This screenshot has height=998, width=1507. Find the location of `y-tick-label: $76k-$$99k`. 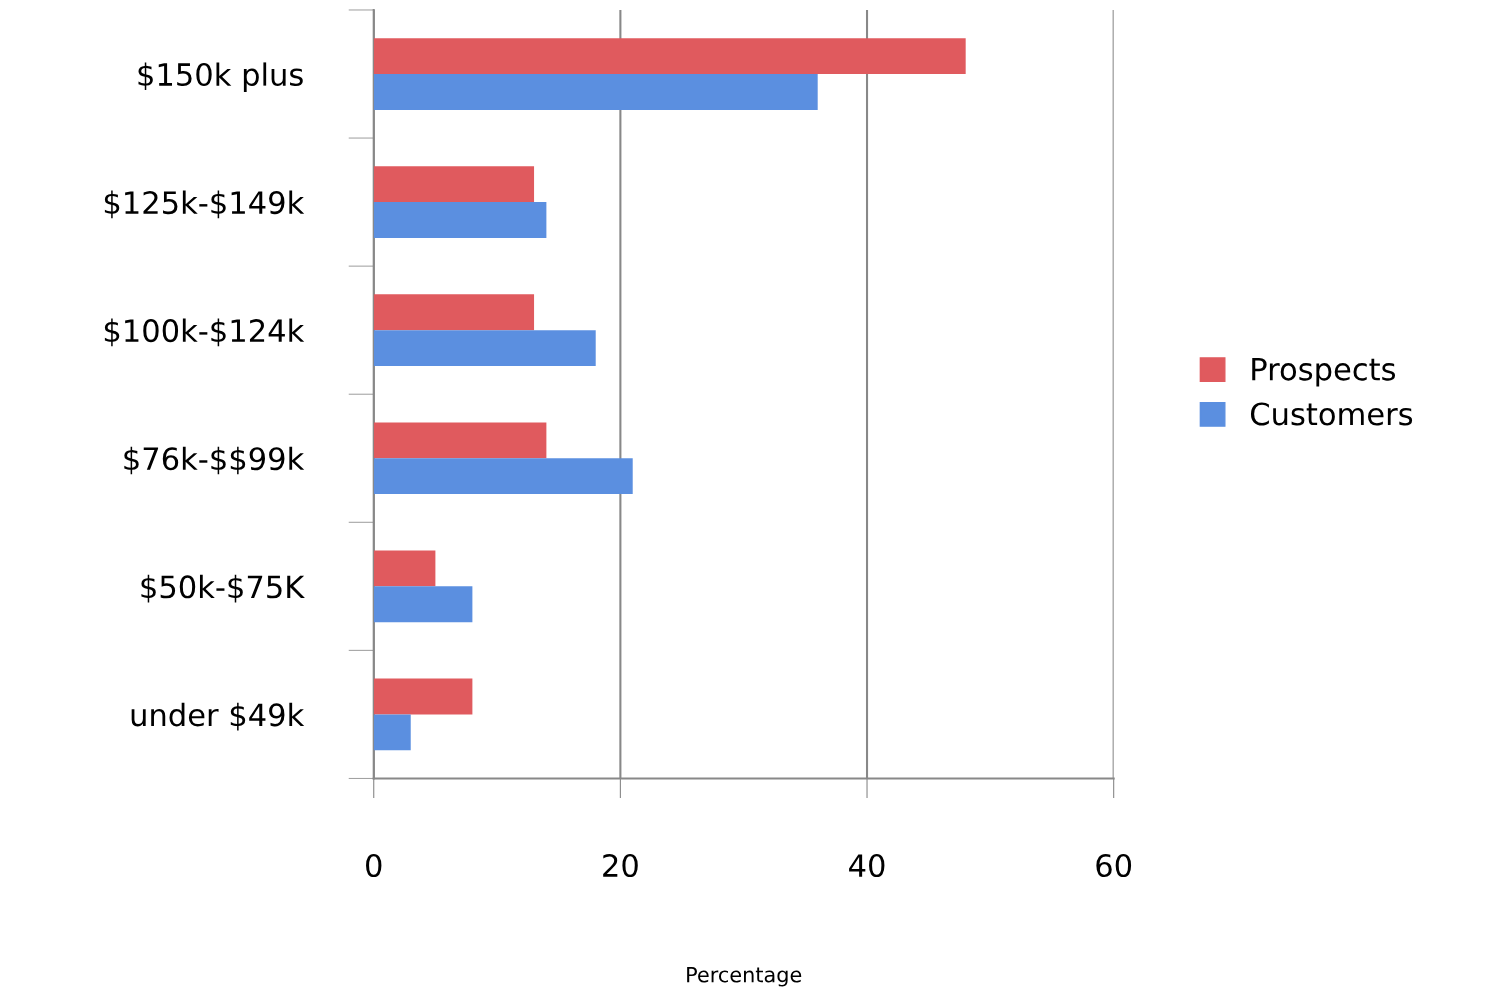

y-tick-label: $76k-$$99k is located at coordinates (214, 460).